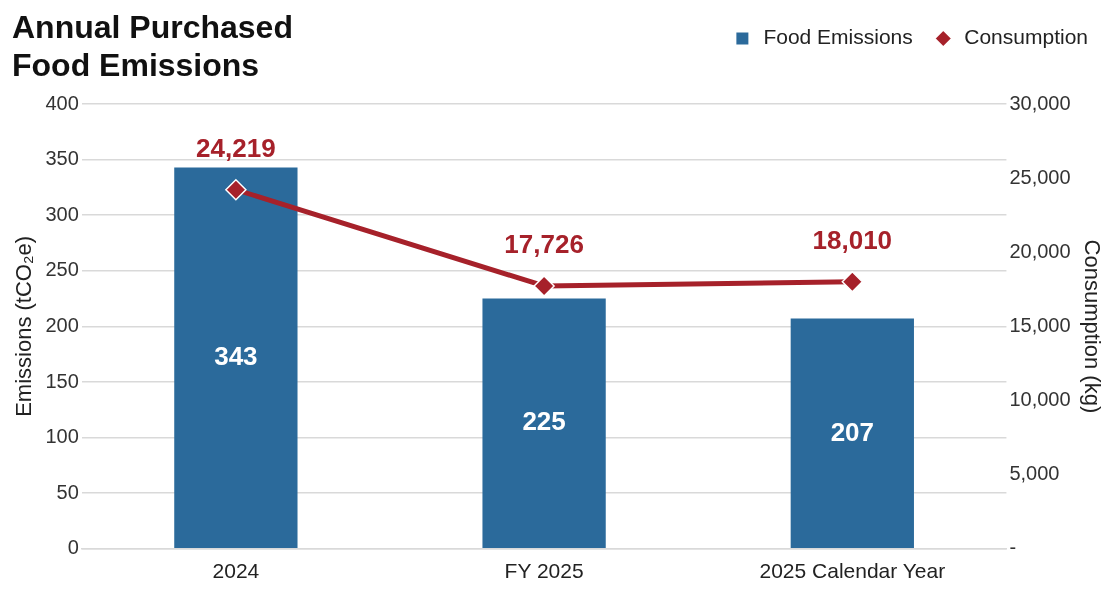  Describe the element at coordinates (24, 326) in the screenshot. I see `y-axis-title: Emissions (tCO₂e)` at that location.